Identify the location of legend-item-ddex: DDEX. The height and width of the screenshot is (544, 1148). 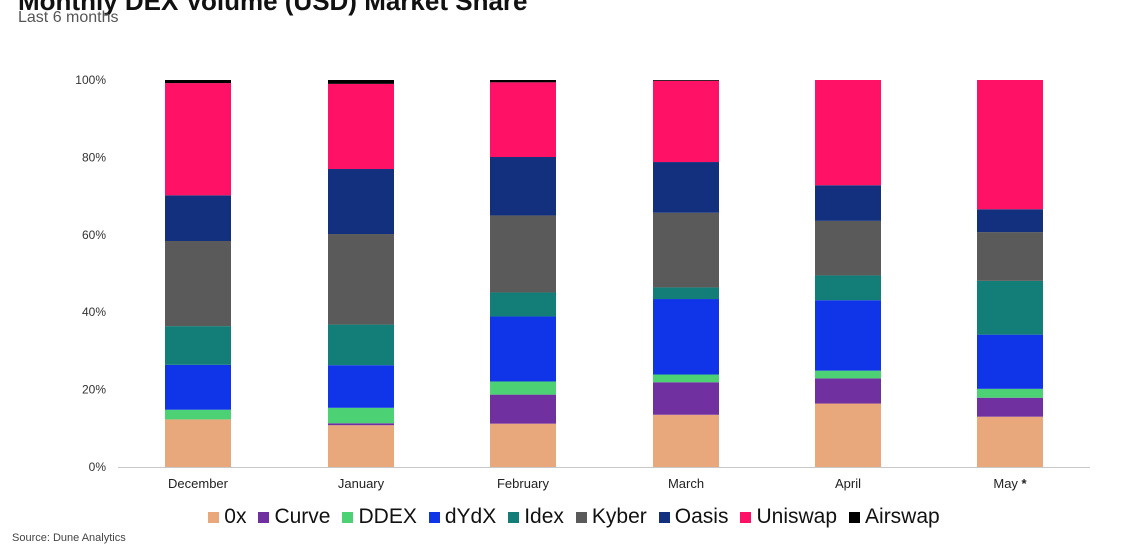
(379, 517).